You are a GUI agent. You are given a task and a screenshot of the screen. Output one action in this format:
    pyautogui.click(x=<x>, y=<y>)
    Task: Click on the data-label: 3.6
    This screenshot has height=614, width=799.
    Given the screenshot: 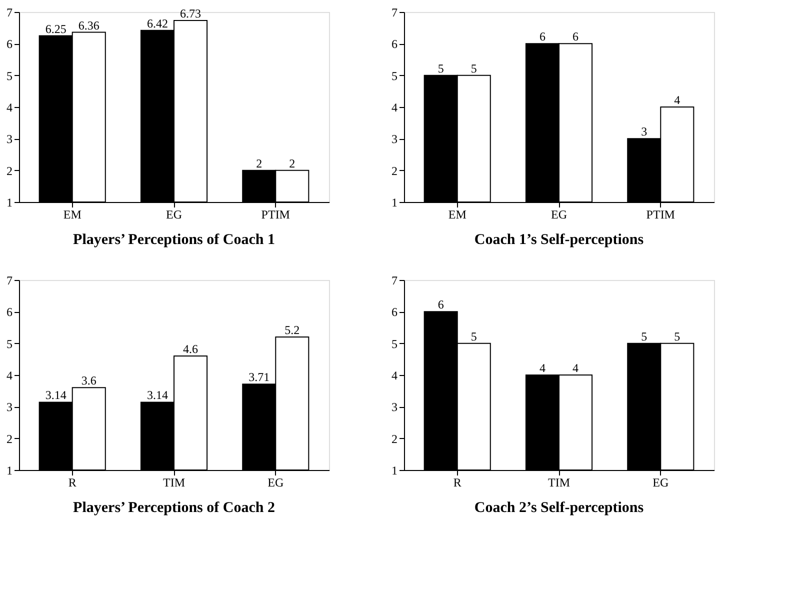 What is the action you would take?
    pyautogui.click(x=88, y=381)
    